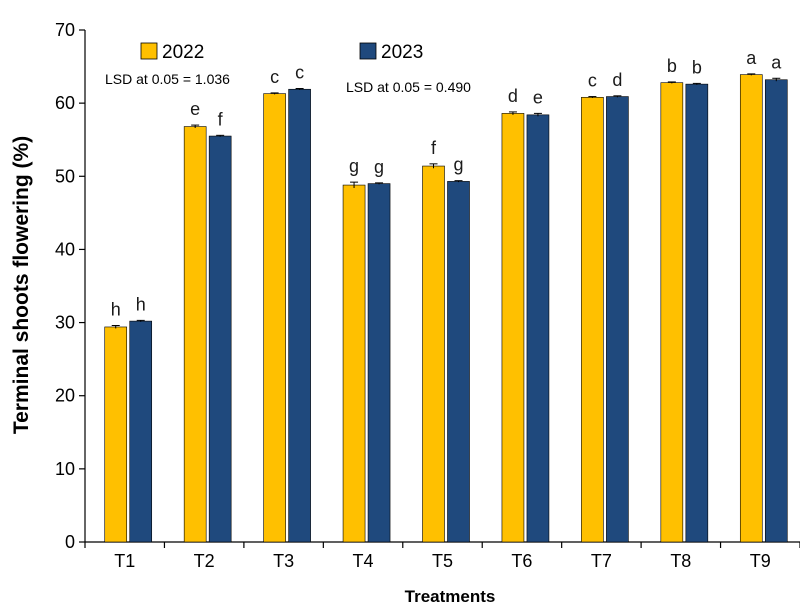 The image size is (800, 606). I want to click on bar-2022-T3, so click(274, 318).